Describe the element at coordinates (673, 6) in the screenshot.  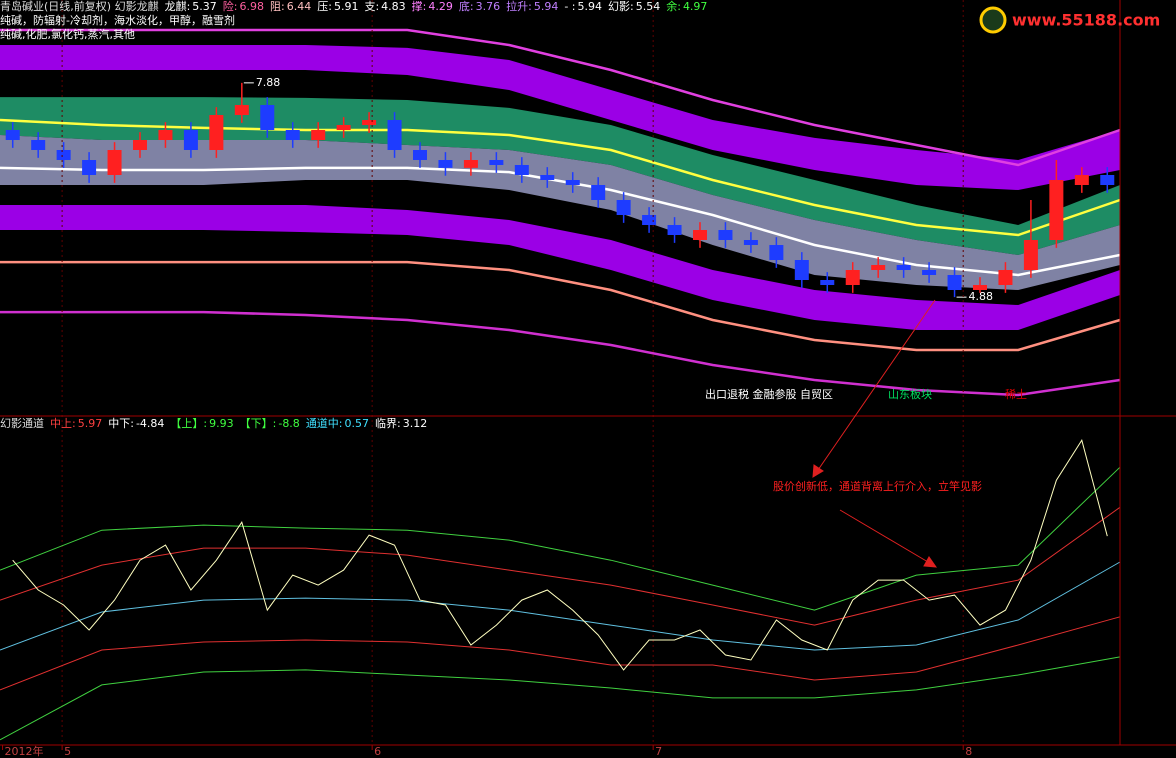
I see `indicator-label: 余:` at that location.